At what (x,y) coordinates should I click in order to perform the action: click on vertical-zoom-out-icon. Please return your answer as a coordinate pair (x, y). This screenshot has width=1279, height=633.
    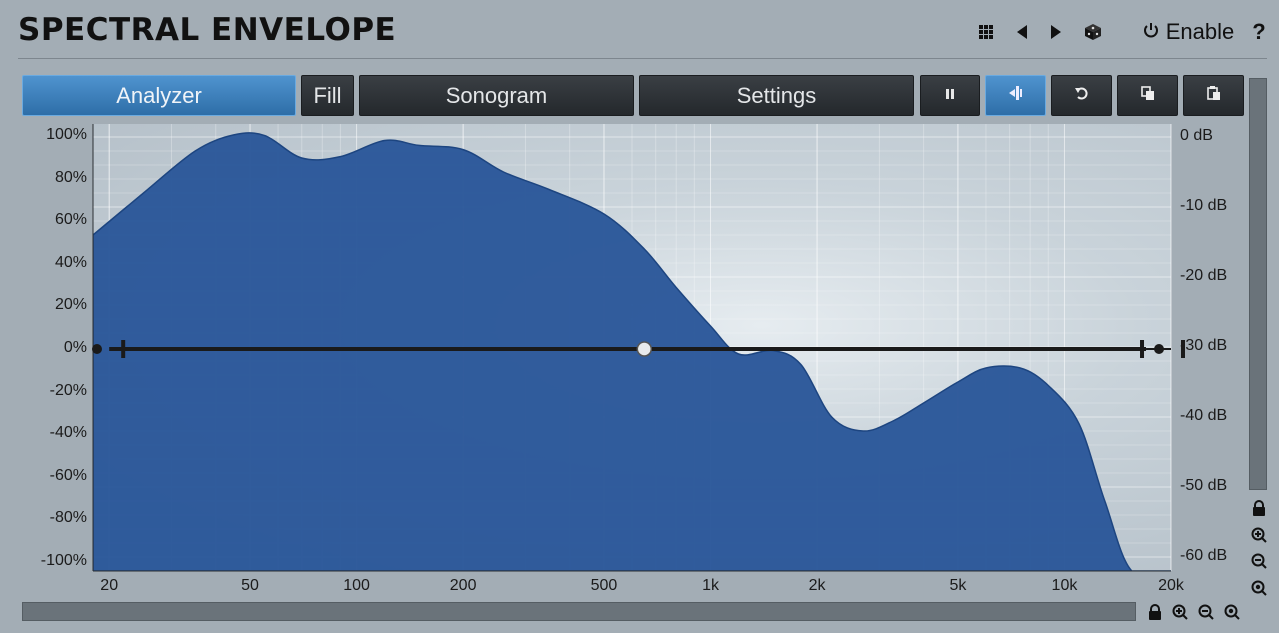
    Looking at the image, I should click on (1259, 561).